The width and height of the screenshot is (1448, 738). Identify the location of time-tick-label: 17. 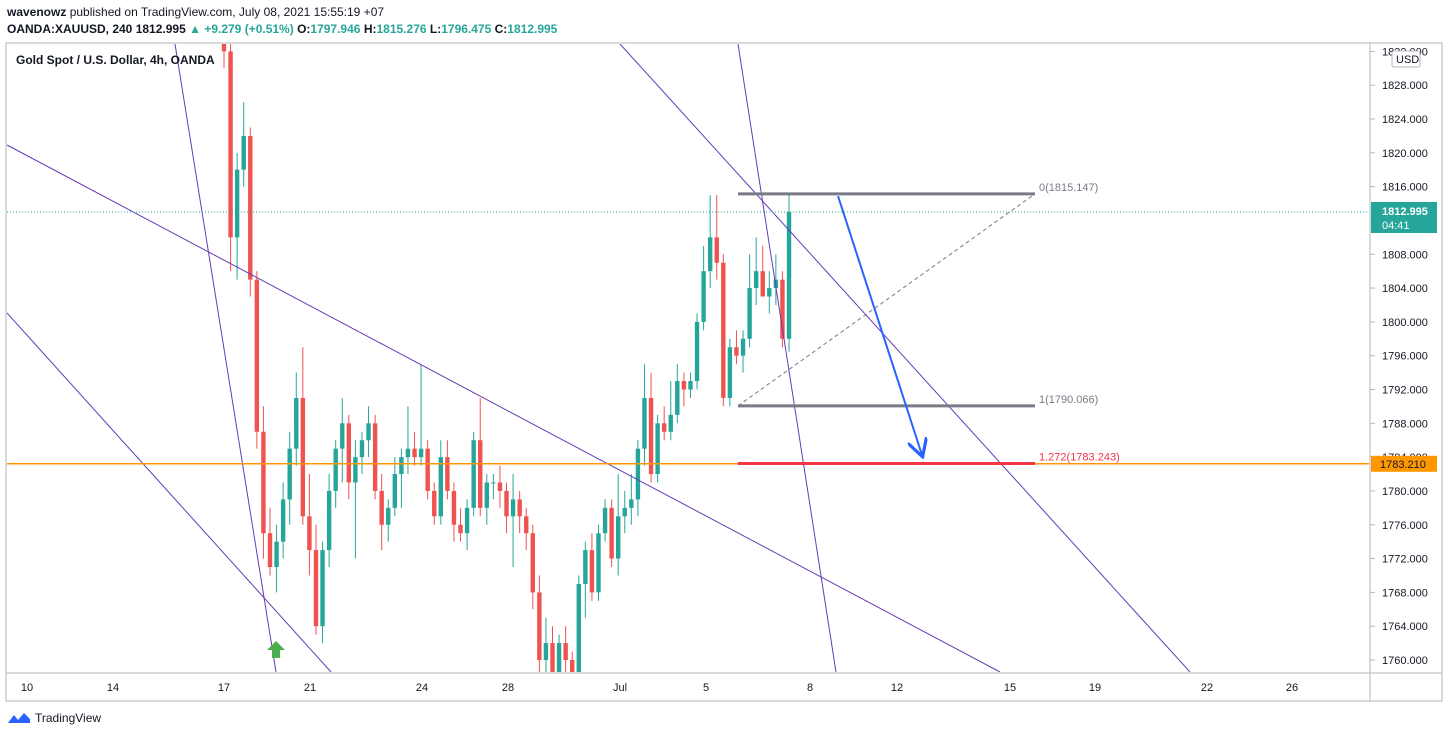
(224, 688).